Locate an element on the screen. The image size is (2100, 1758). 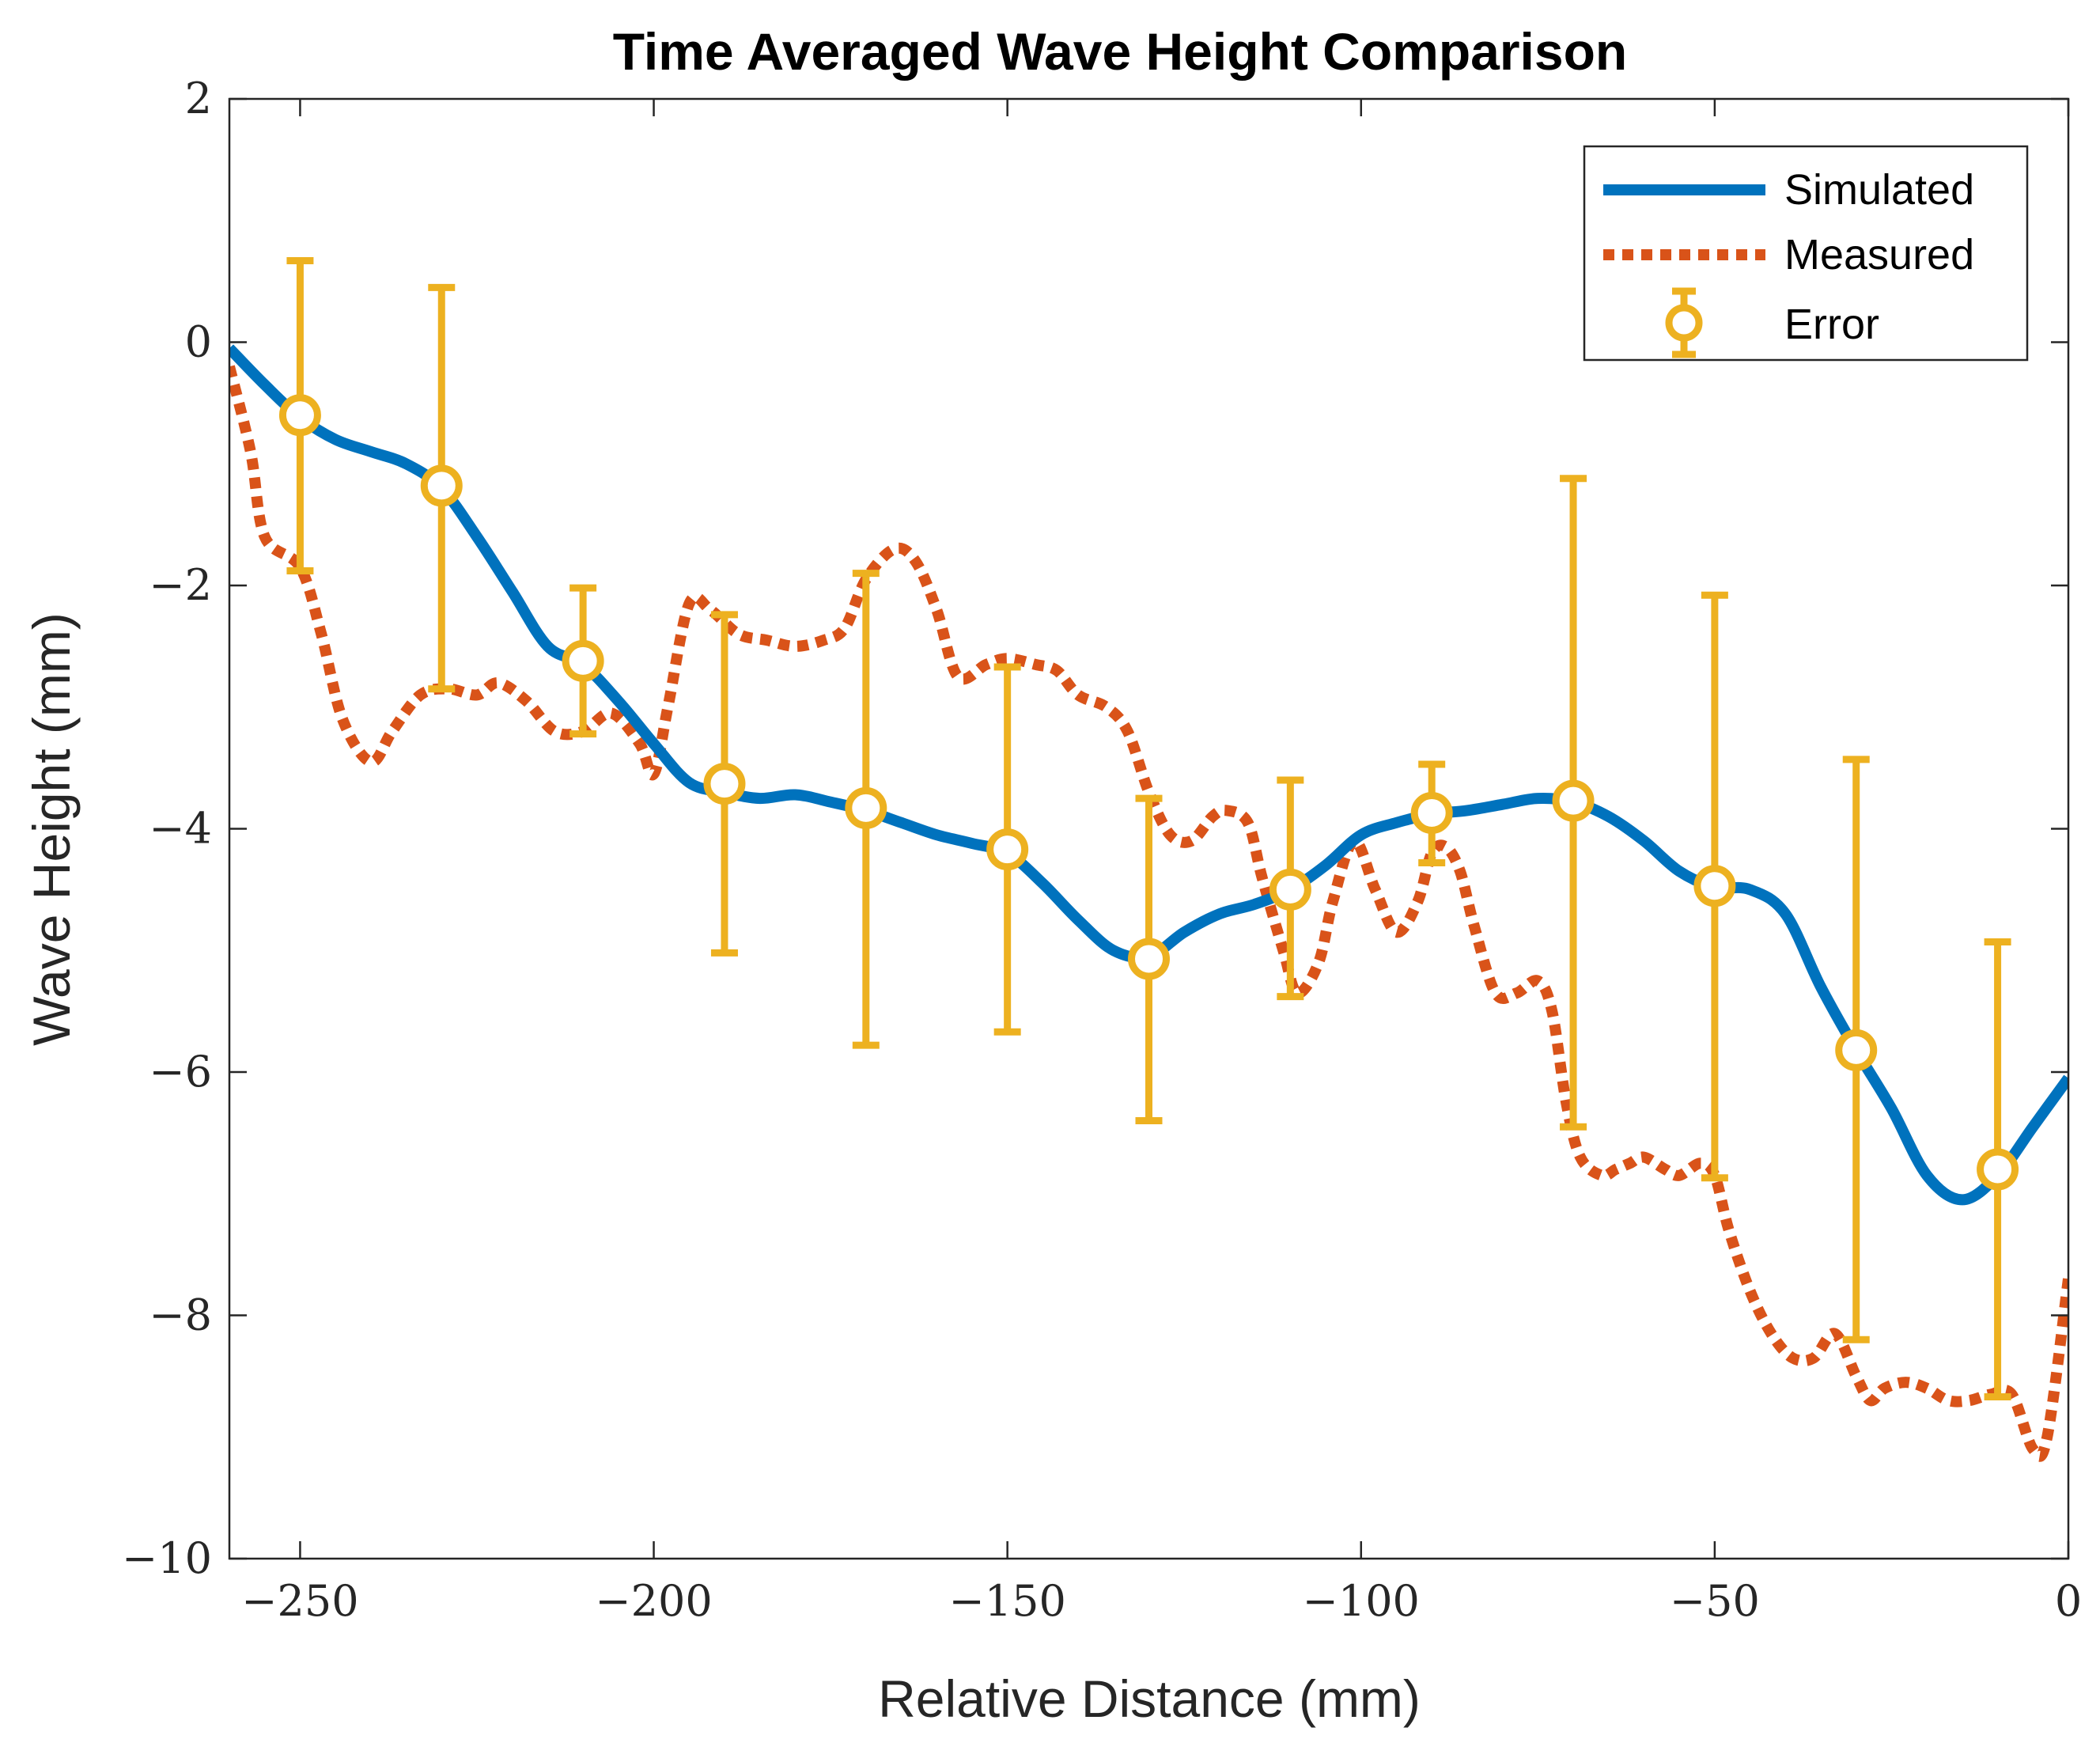
x-tick-label: −100 is located at coordinates (1361, 1601).